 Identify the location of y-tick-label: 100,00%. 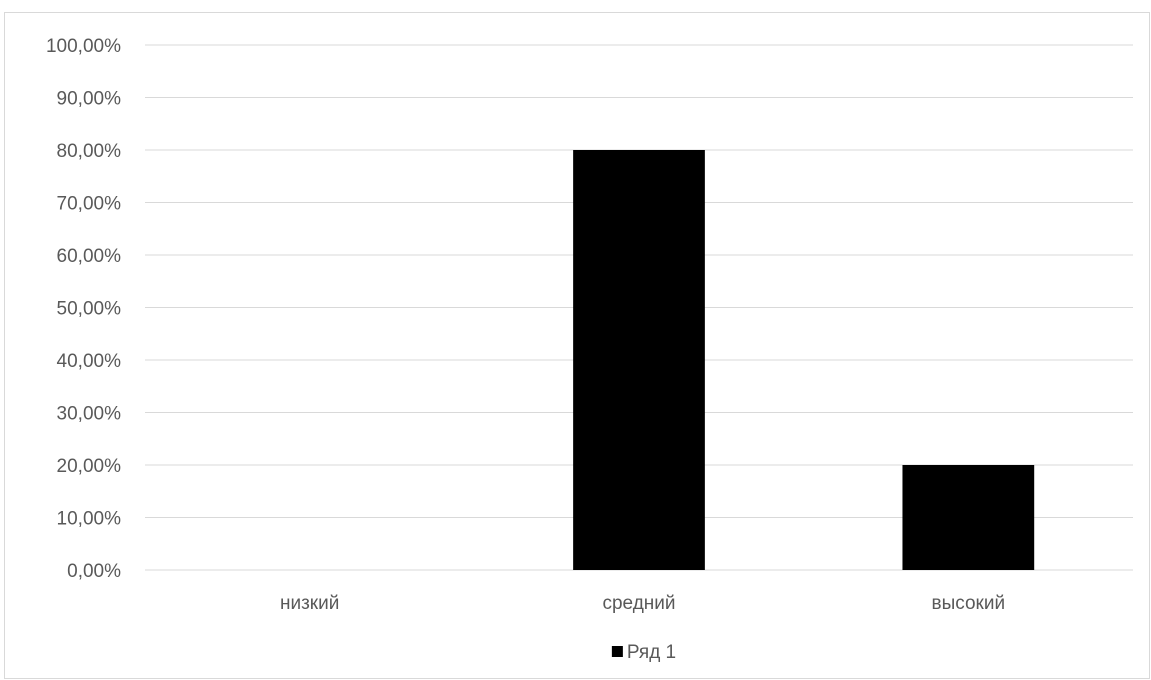
(83, 46).